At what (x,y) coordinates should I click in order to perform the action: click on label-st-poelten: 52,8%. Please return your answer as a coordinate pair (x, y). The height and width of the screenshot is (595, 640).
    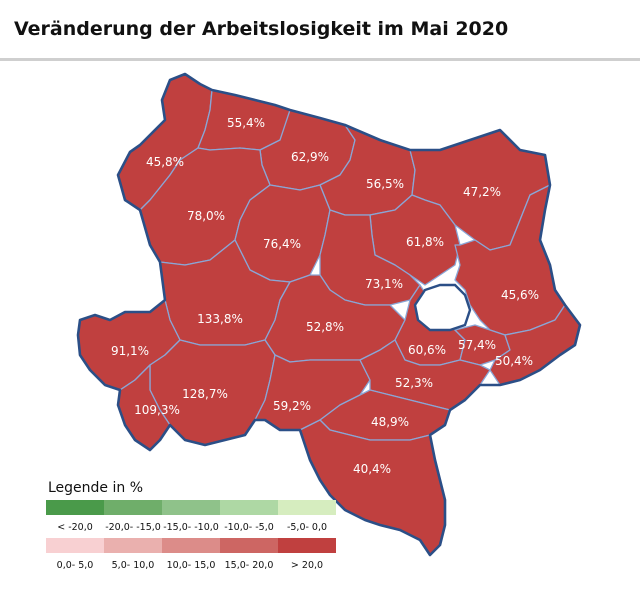
    Looking at the image, I should click on (325, 327).